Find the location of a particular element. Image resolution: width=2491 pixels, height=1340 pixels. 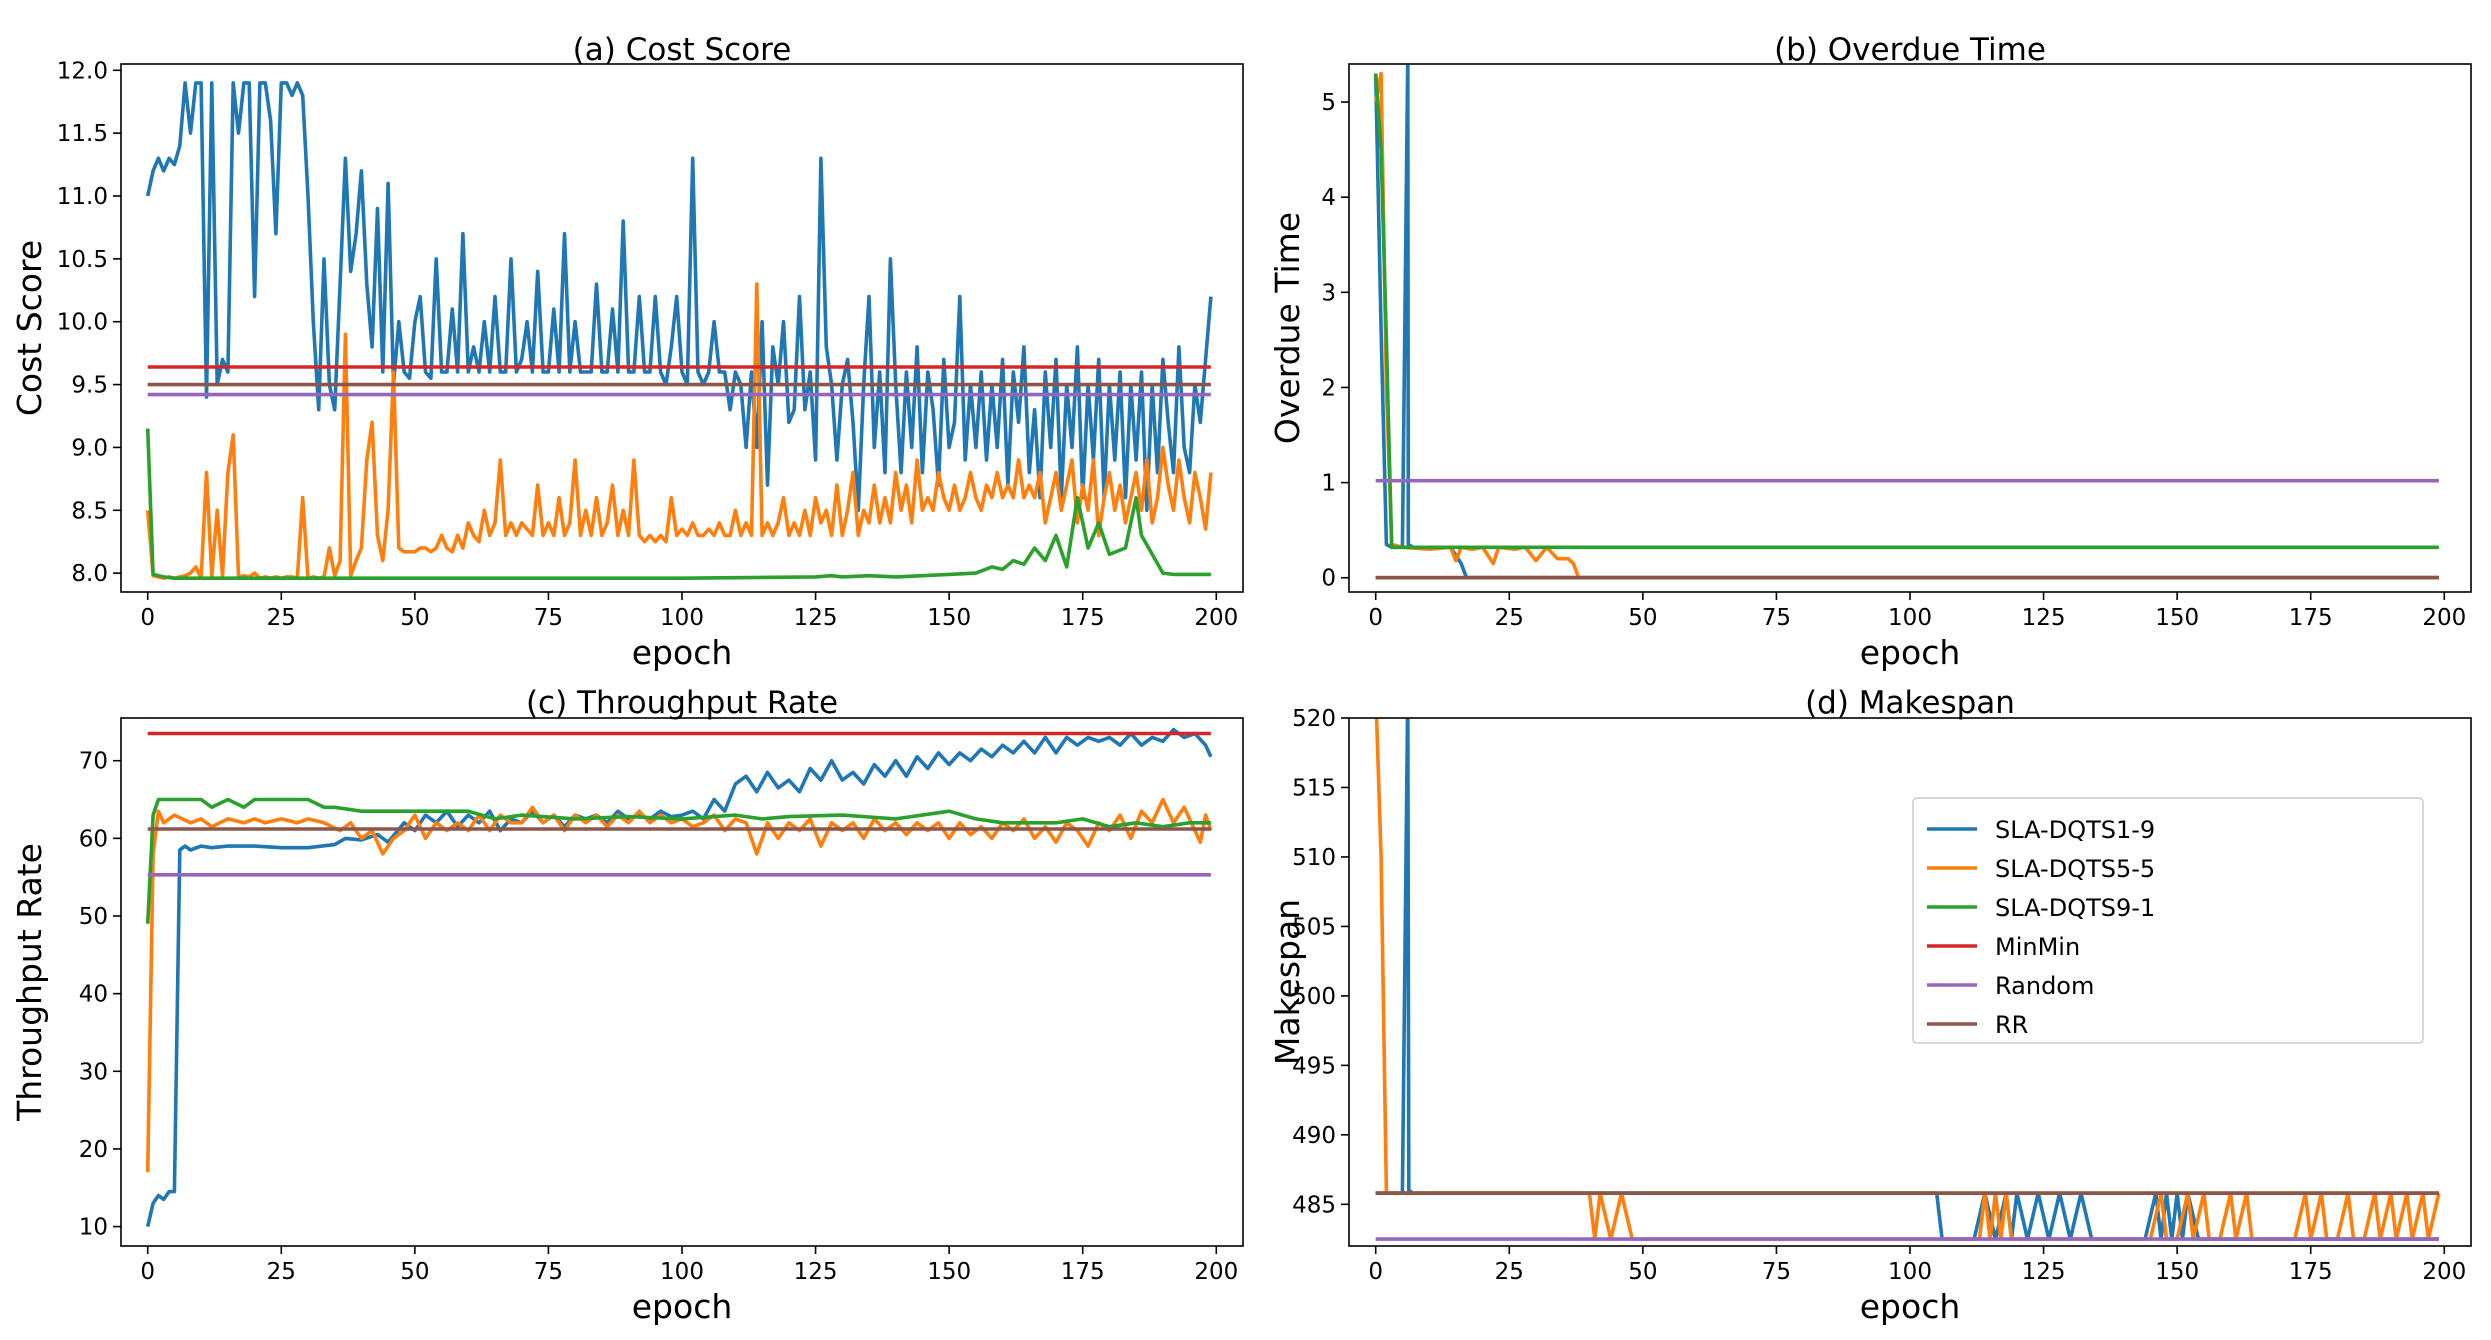

y-axis-label: Throughput Rate is located at coordinates (29, 982).